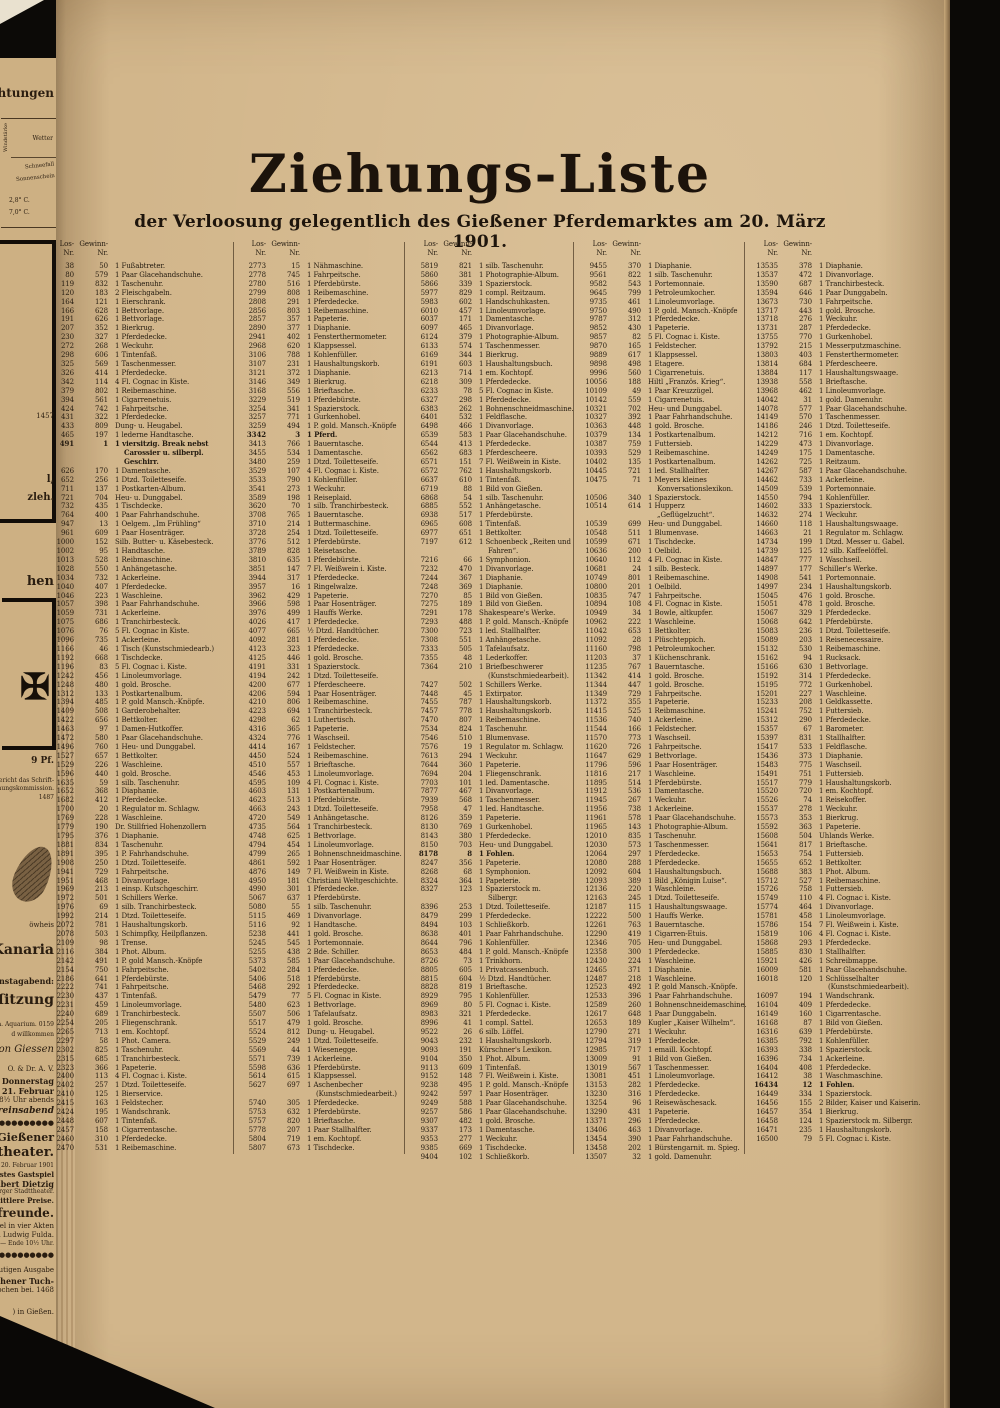 The image size is (1000, 1408). I want to click on los-number: 14149, so click(767, 417).